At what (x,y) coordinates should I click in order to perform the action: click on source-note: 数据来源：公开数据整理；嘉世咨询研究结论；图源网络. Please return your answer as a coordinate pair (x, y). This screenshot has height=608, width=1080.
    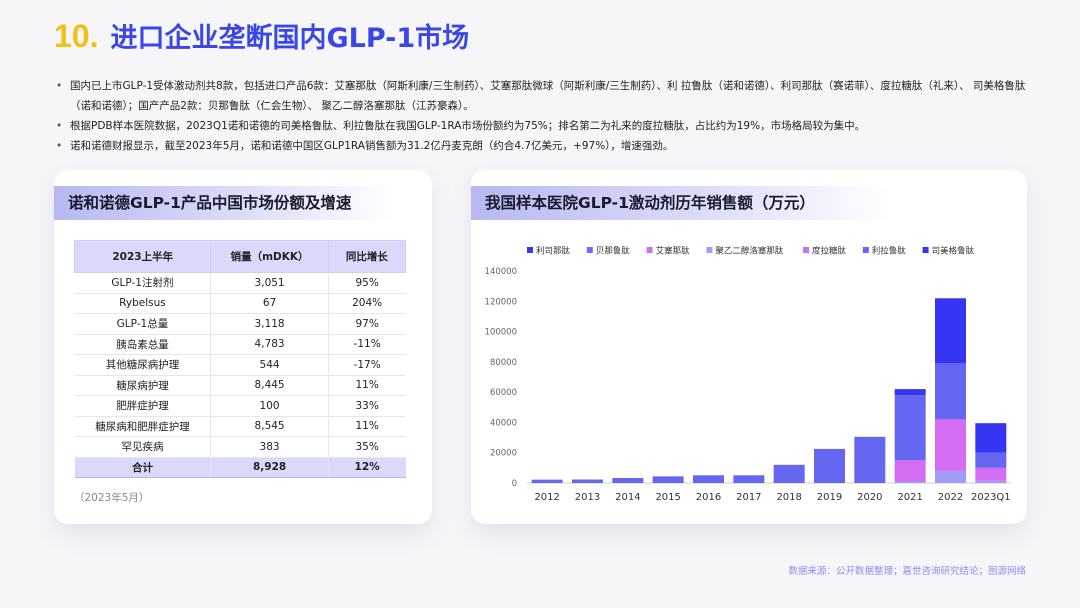
    Looking at the image, I should click on (907, 571).